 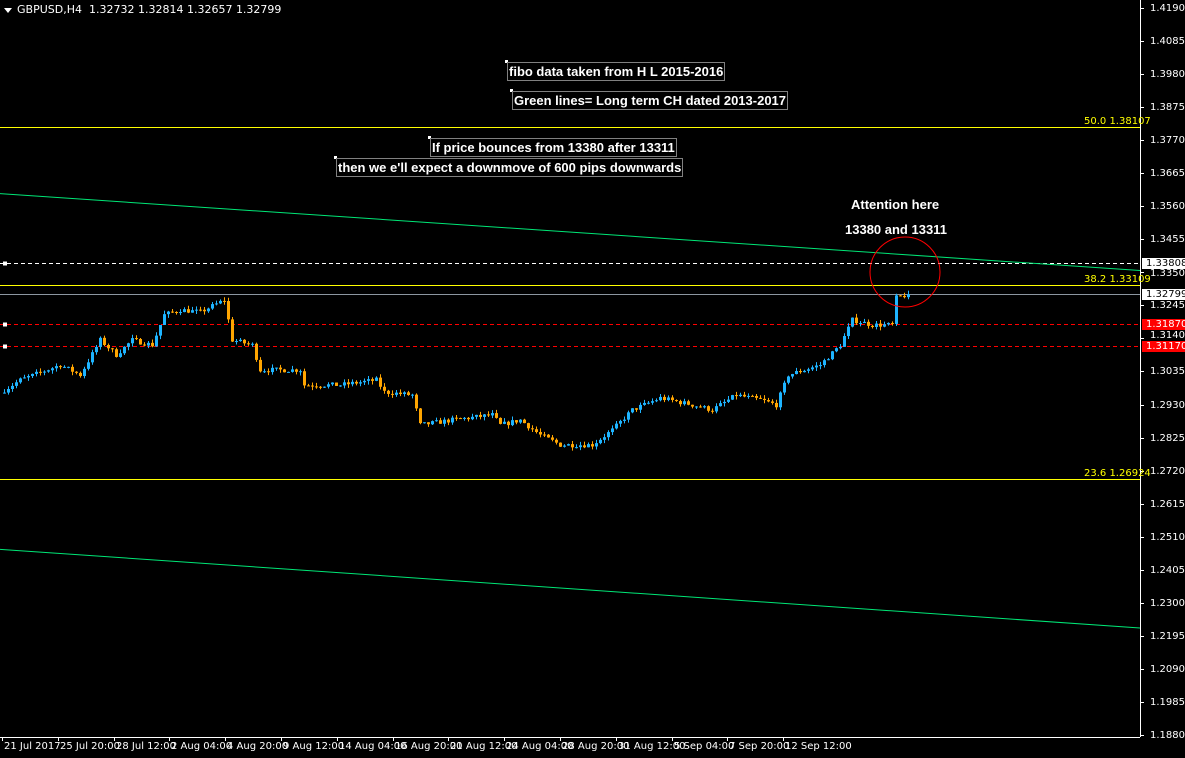 I want to click on price-tick-label: 1.31400, so click(x=1167, y=335).